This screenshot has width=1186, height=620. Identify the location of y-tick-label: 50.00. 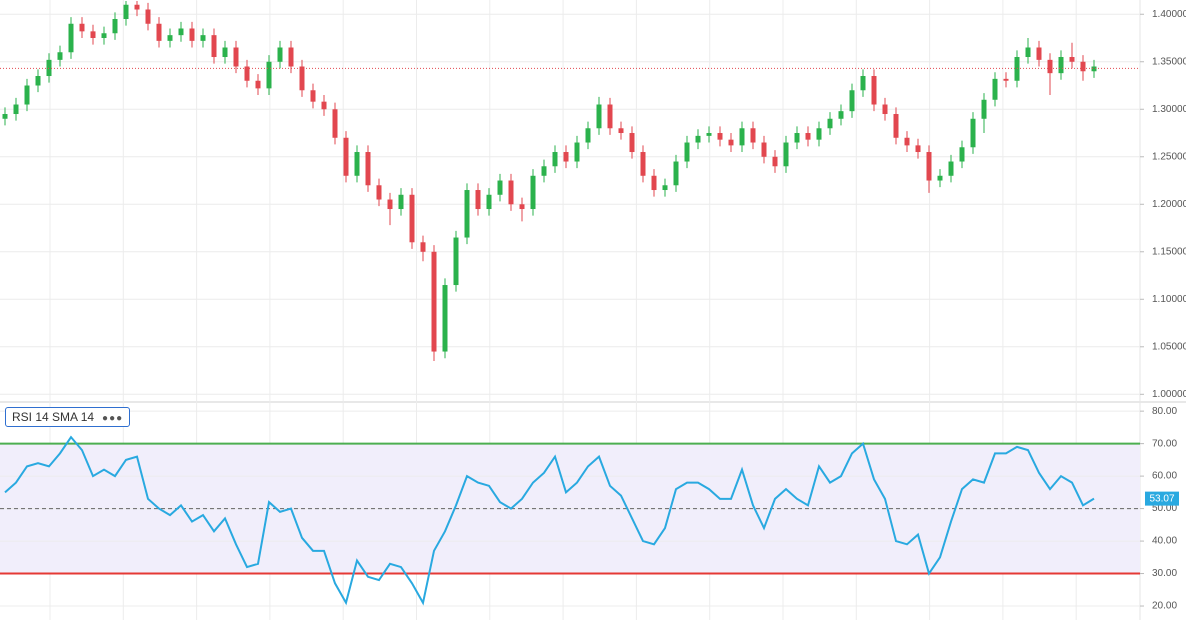
(1164, 508).